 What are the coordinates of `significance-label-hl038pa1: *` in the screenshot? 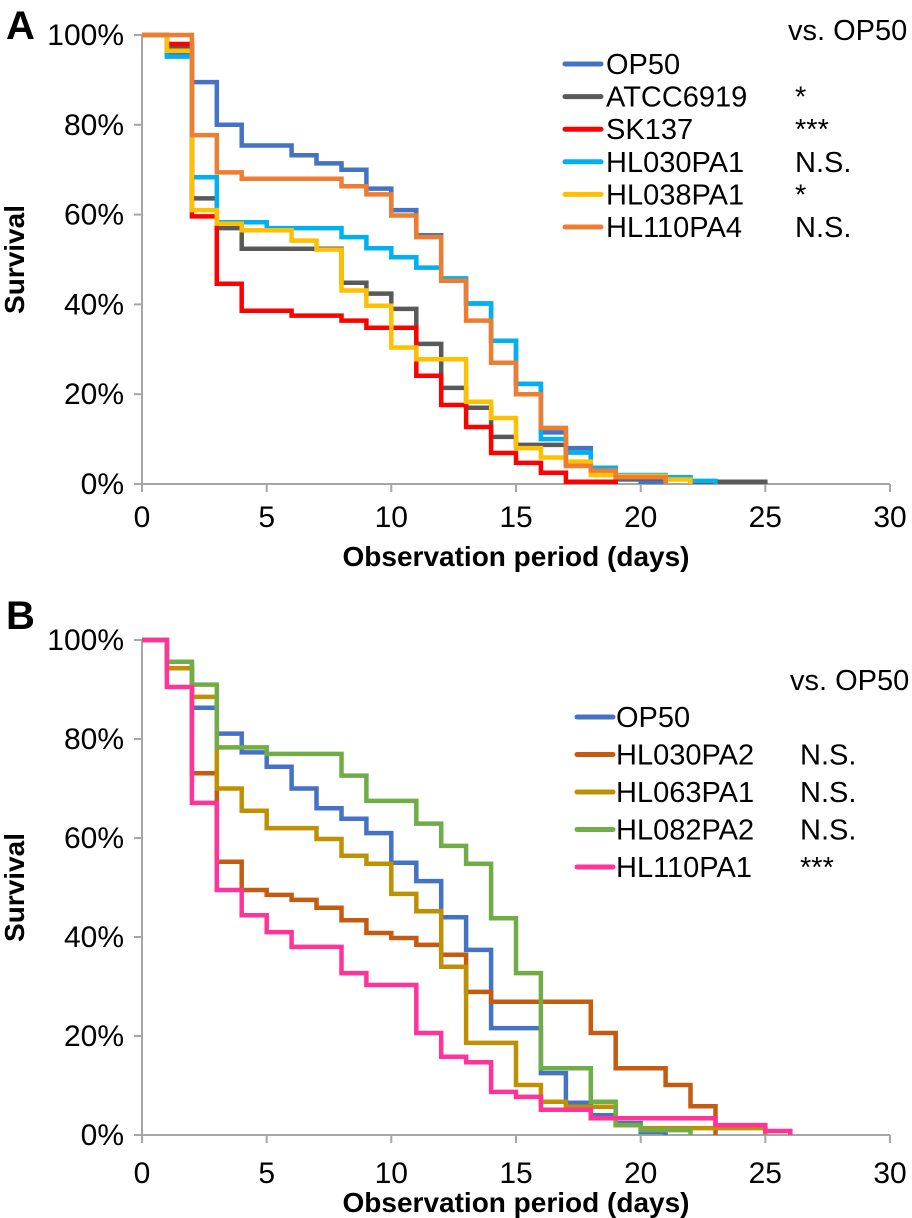 It's located at (800, 195).